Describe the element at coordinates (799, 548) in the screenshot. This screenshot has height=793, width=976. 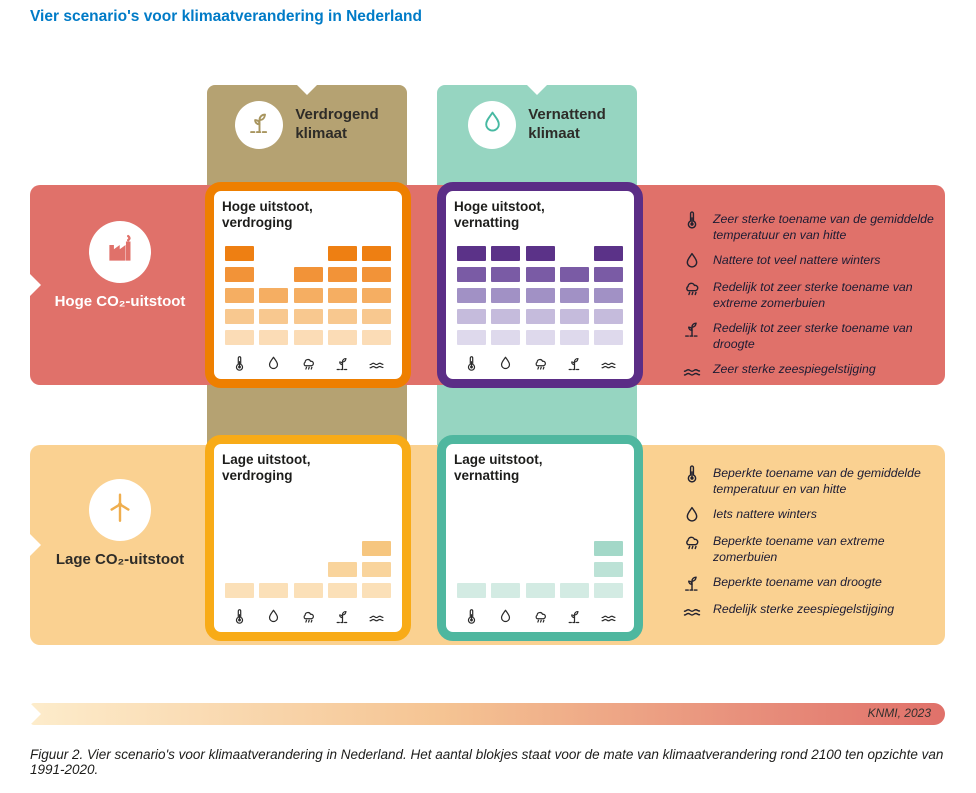
I see `annotation-text: Beperkte toename van extreme zomerbuien` at that location.